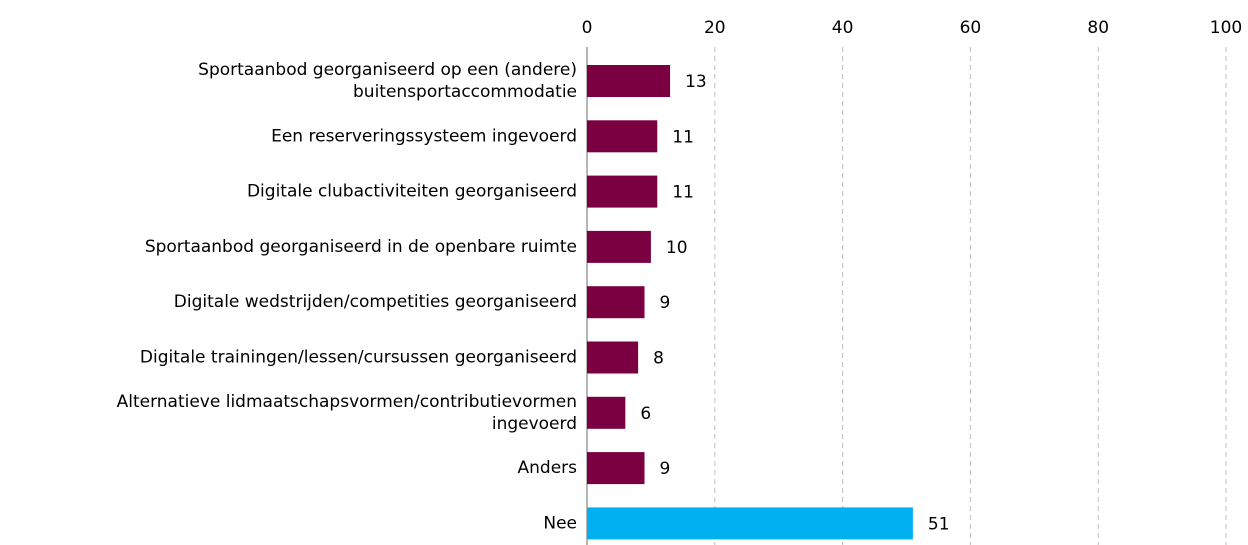 The width and height of the screenshot is (1248, 545). Describe the element at coordinates (412, 192) in the screenshot. I see `category-label: Digitale clubactiviteiten georganiseerd` at that location.